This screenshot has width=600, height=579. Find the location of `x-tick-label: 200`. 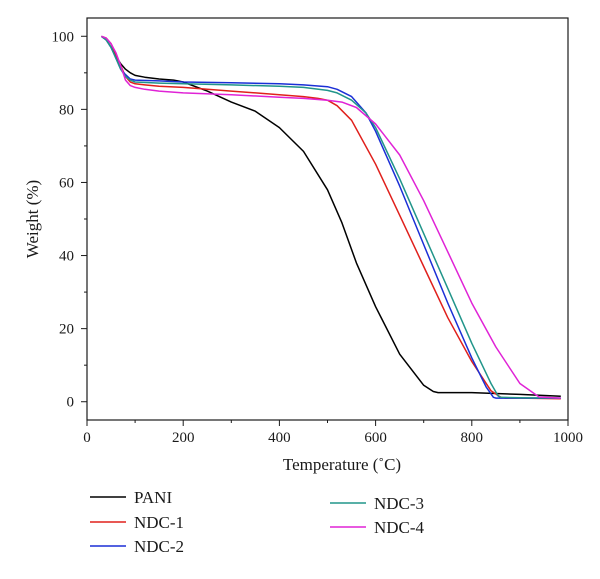

x-tick-label: 200 is located at coordinates (183, 438).